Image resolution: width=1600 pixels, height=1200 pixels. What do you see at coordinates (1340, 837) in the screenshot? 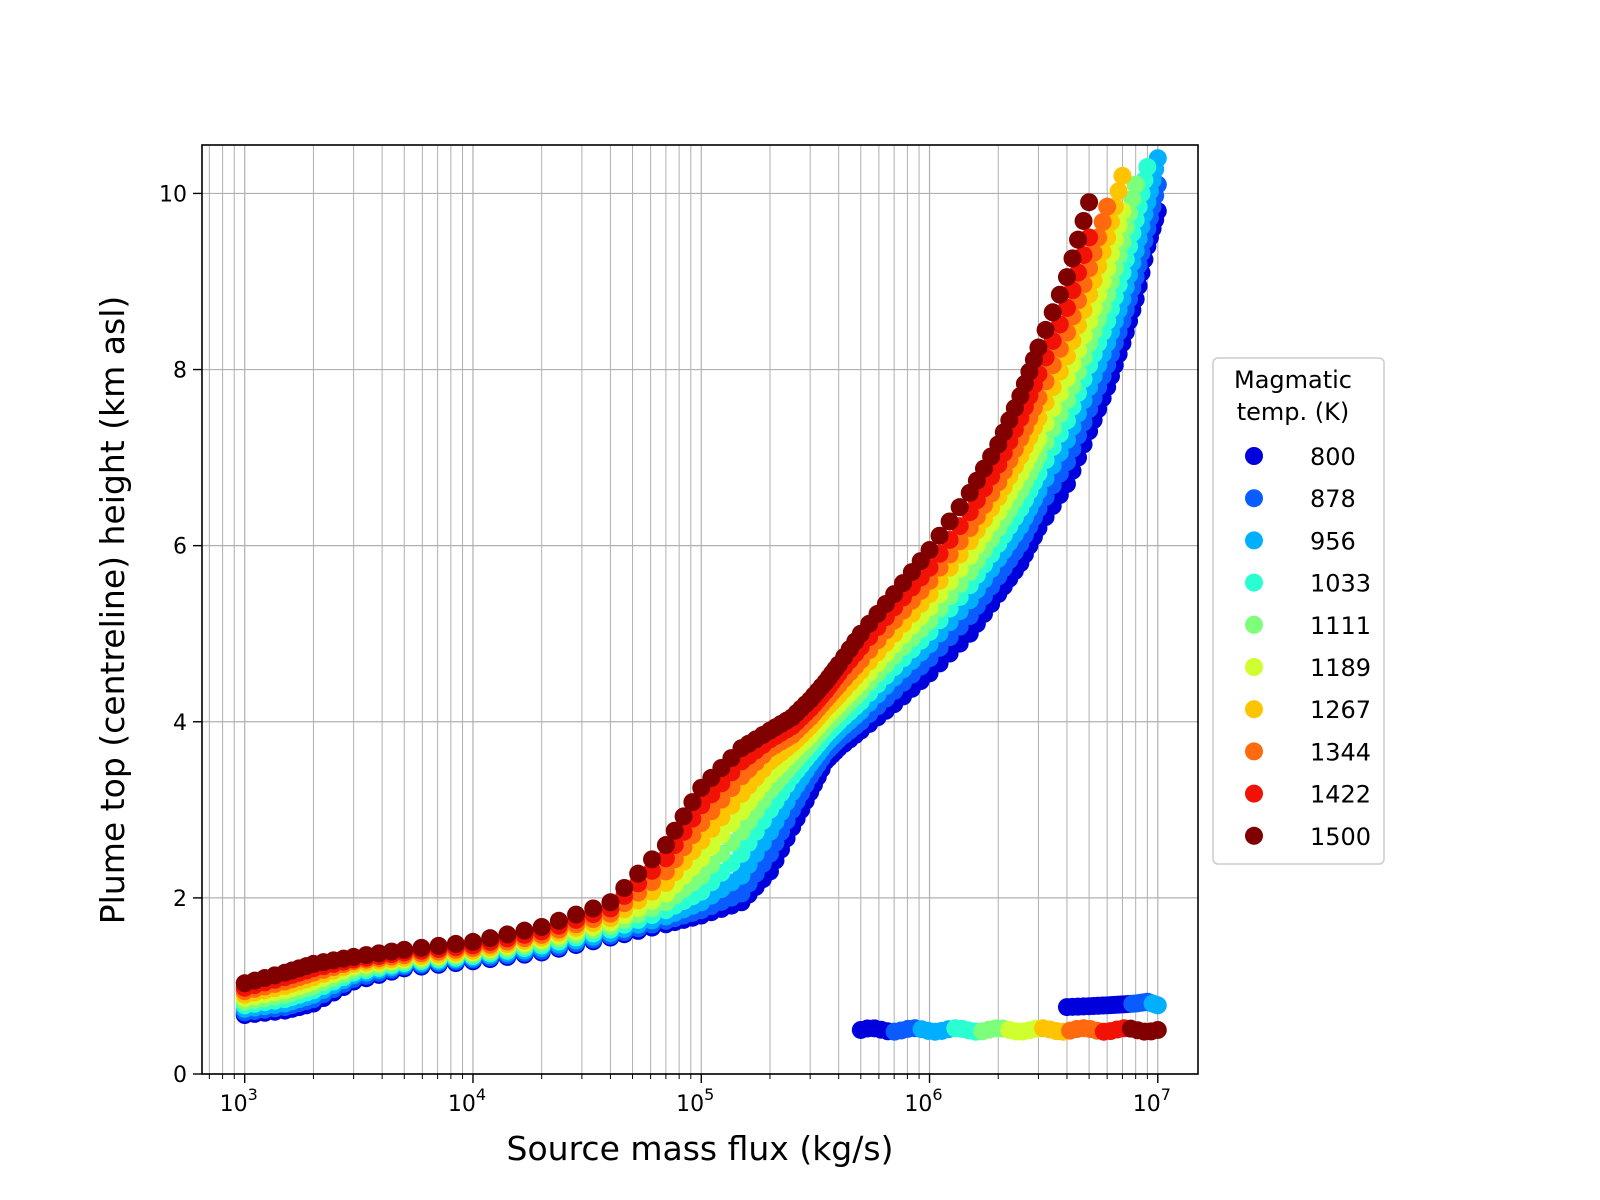
I see `legend-label: 1500` at bounding box center [1340, 837].